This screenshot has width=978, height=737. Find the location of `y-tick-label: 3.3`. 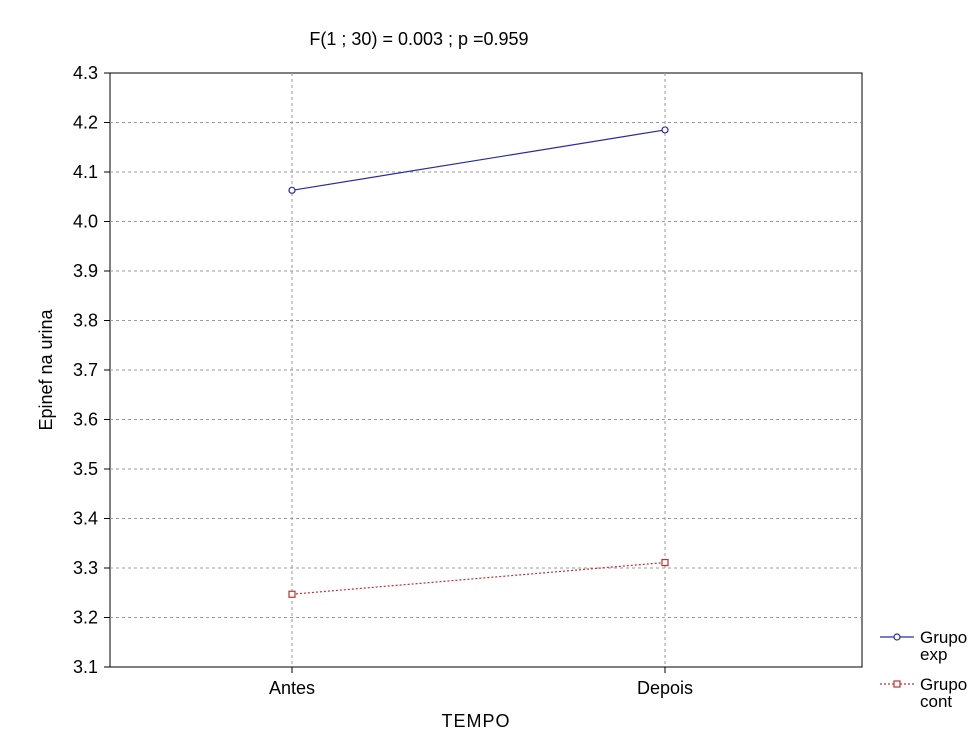

y-tick-label: 3.3 is located at coordinates (85, 568).